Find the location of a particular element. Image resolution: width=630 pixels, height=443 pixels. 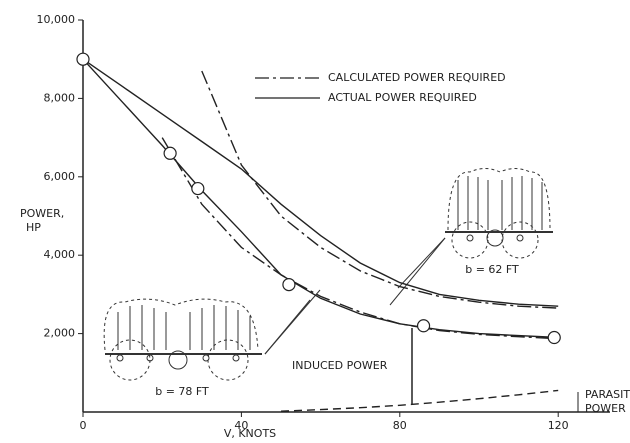

y-tick-label: 6,000 is located at coordinates (60, 176).